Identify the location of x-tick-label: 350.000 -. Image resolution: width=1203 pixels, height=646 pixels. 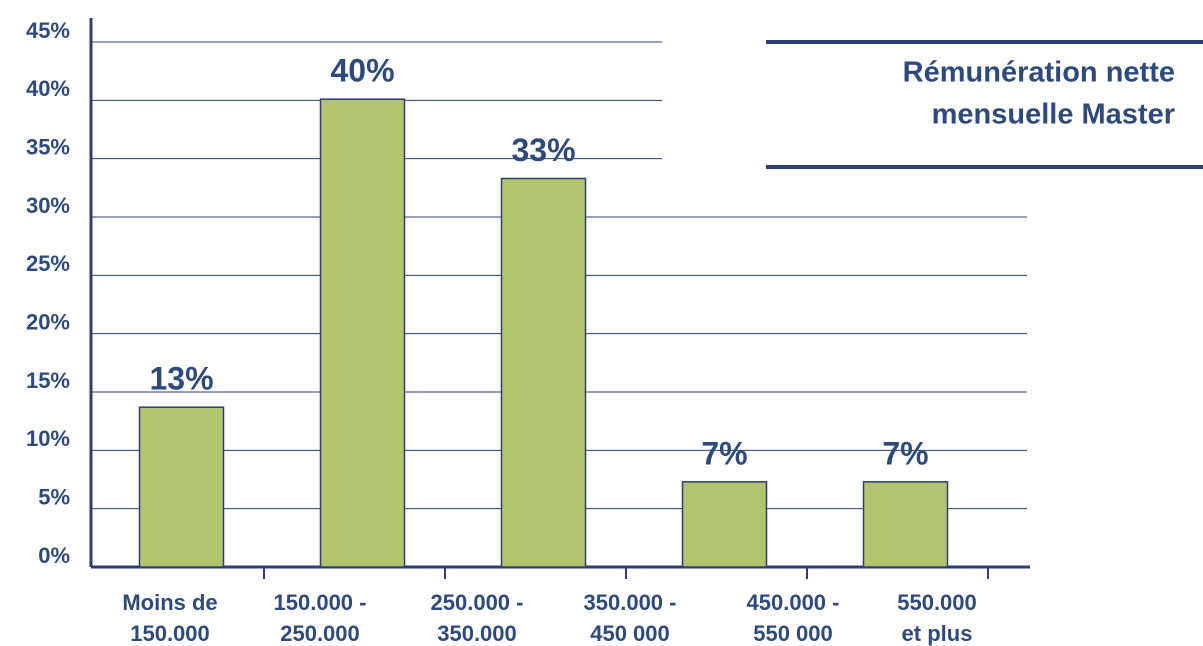
(630, 602).